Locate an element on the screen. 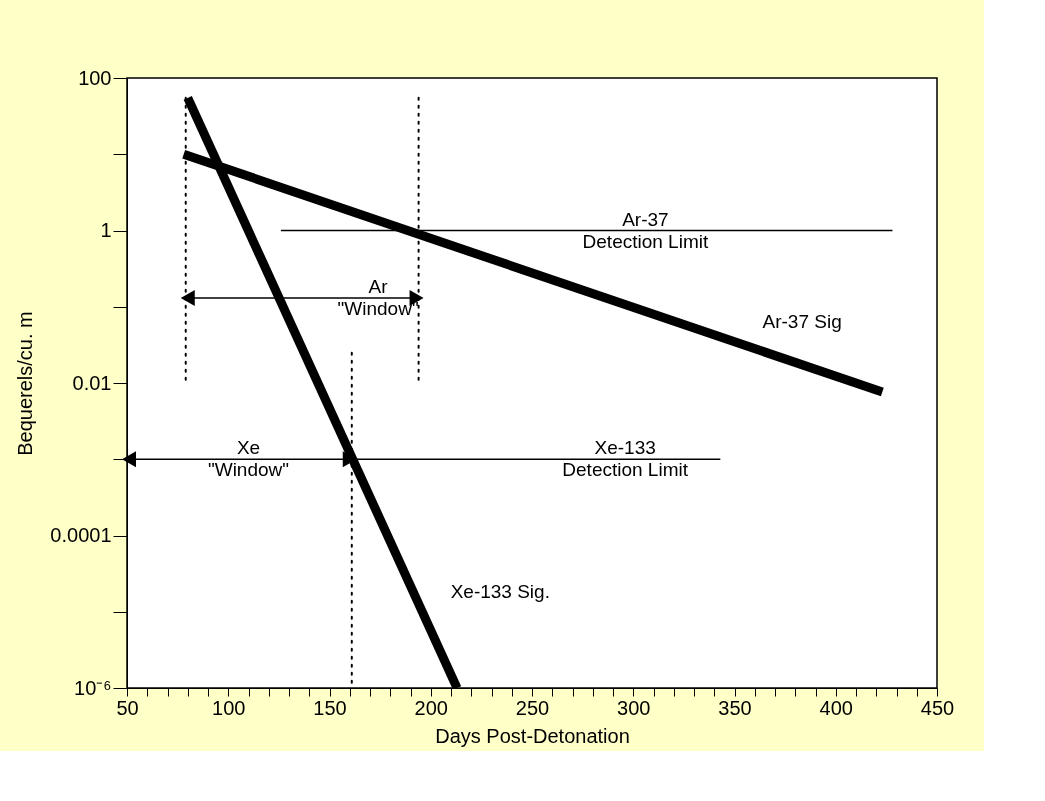  y-tick-label: 100 is located at coordinates (95, 77).